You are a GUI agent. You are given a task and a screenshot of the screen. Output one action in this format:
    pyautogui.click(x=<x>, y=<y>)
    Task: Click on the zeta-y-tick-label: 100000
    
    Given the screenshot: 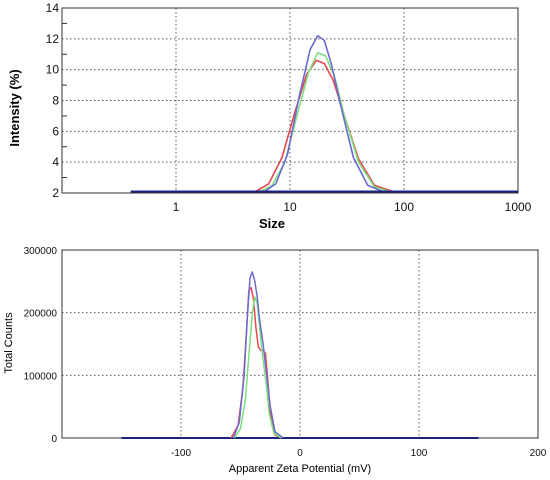 What is the action you would take?
    pyautogui.click(x=41, y=376)
    